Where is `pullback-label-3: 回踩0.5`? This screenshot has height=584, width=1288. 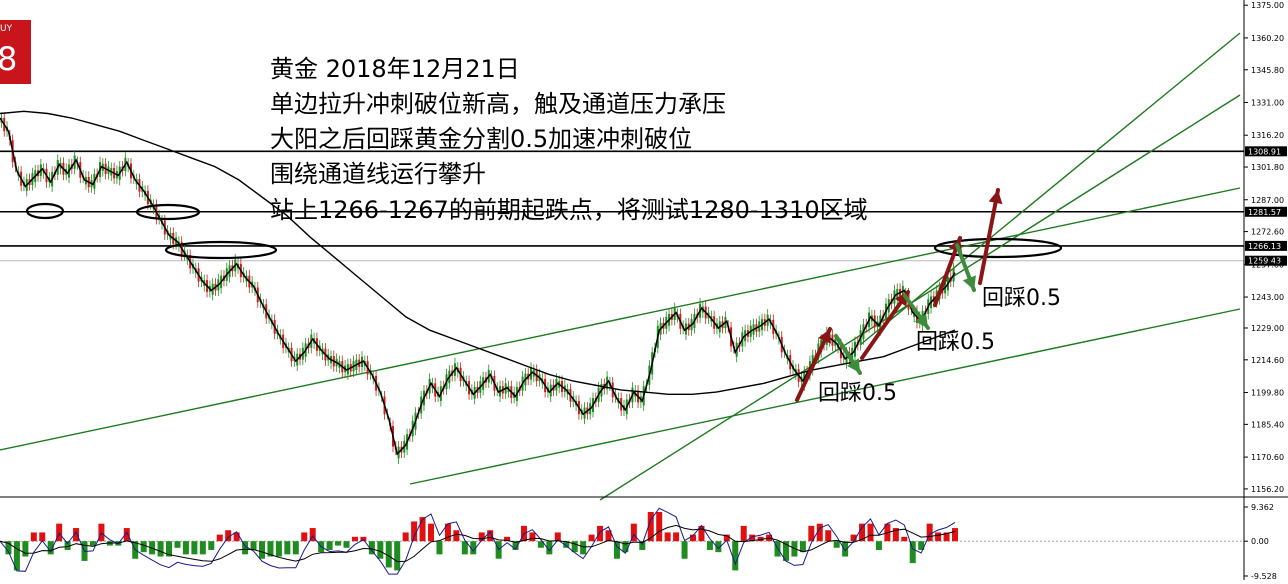 pullback-label-3: 回踩0.5 is located at coordinates (1021, 298).